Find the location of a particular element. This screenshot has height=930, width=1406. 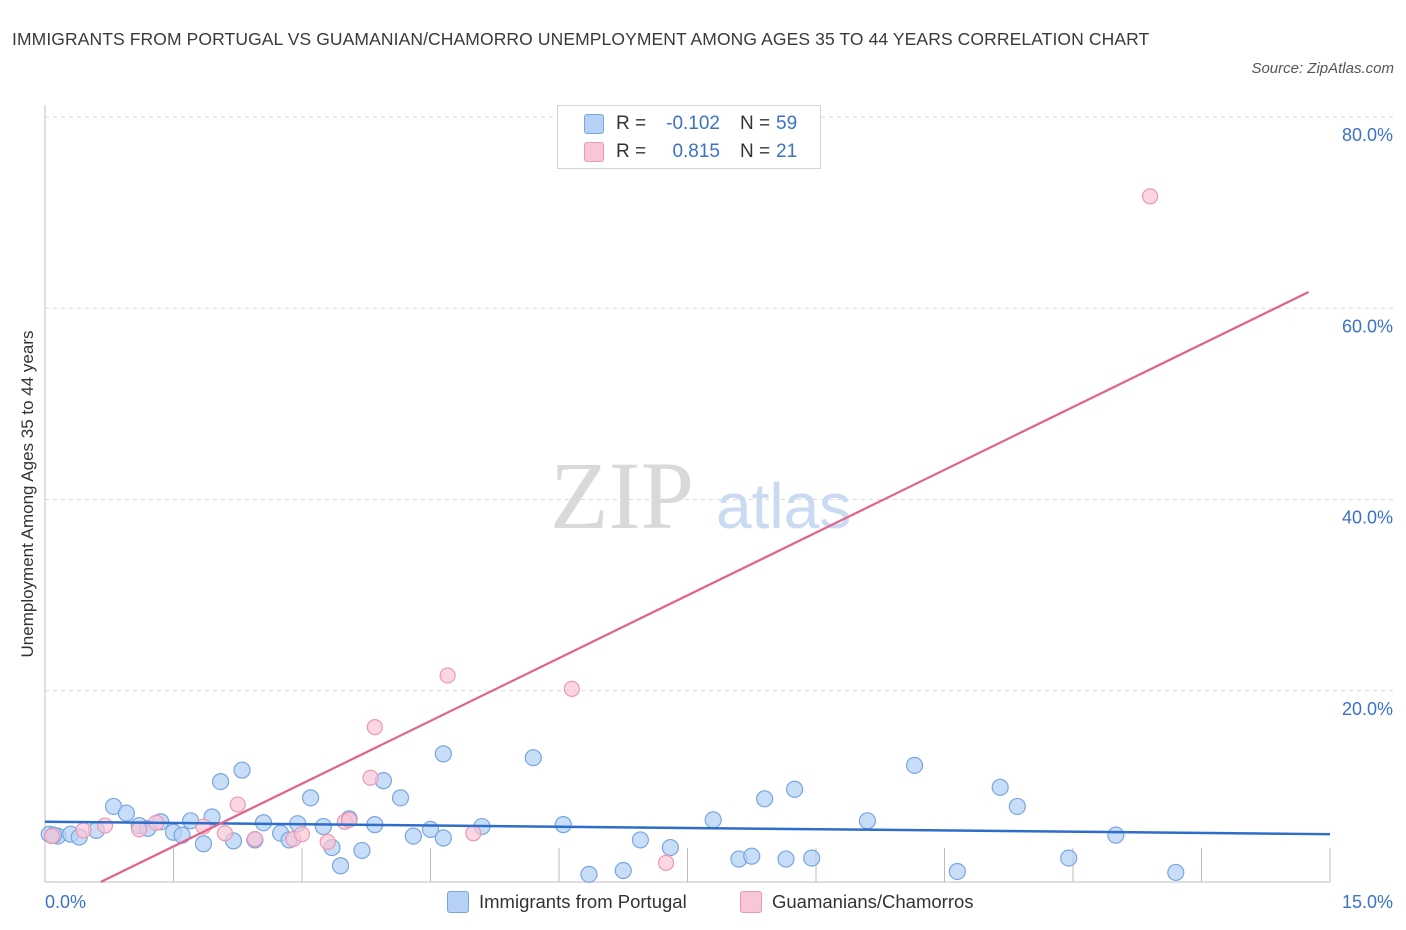

legend-row-portugal: R = -0.102 N = 59 is located at coordinates (690, 124).